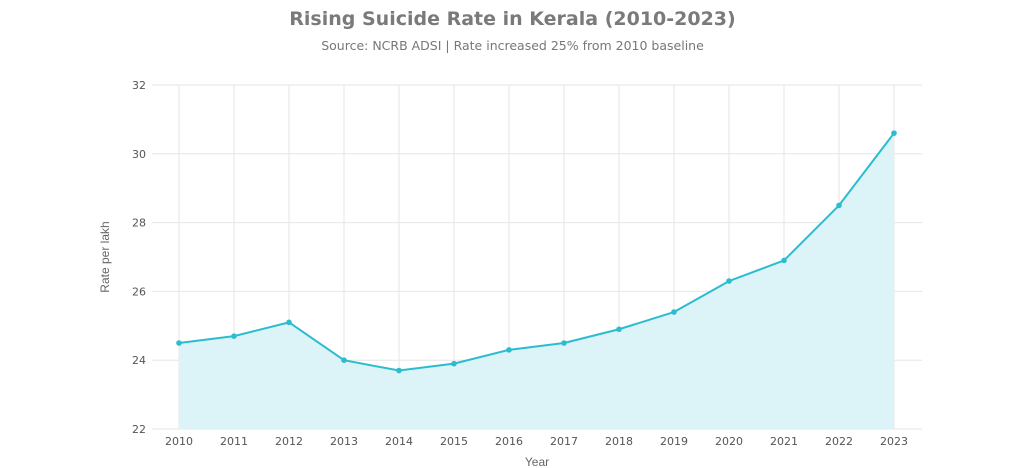 This screenshot has height=468, width=1025. What do you see at coordinates (839, 441) in the screenshot?
I see `x-tick-label: 2022` at bounding box center [839, 441].